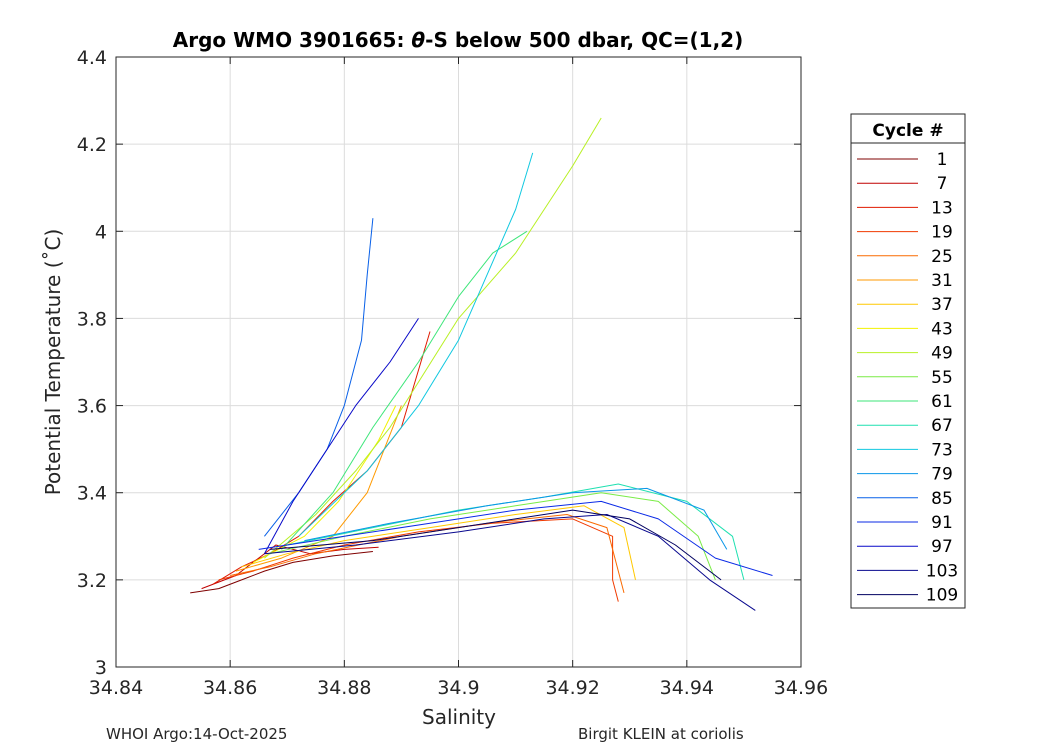 Image resolution: width=1050 pixels, height=750 pixels. Describe the element at coordinates (53, 362) in the screenshot. I see `y-axis-label: Potential Temperature (˚C)` at that location.